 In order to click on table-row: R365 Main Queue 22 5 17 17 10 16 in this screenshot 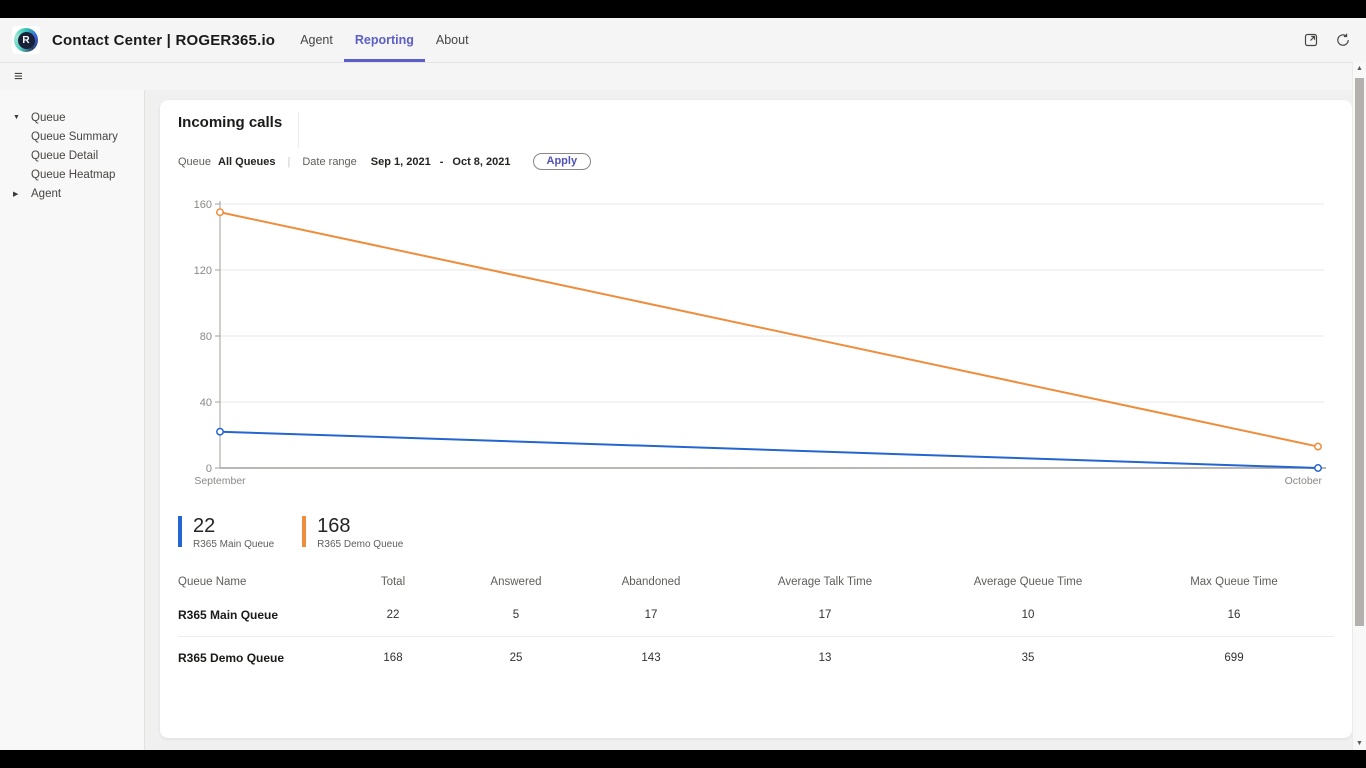, I will do `click(756, 615)`.